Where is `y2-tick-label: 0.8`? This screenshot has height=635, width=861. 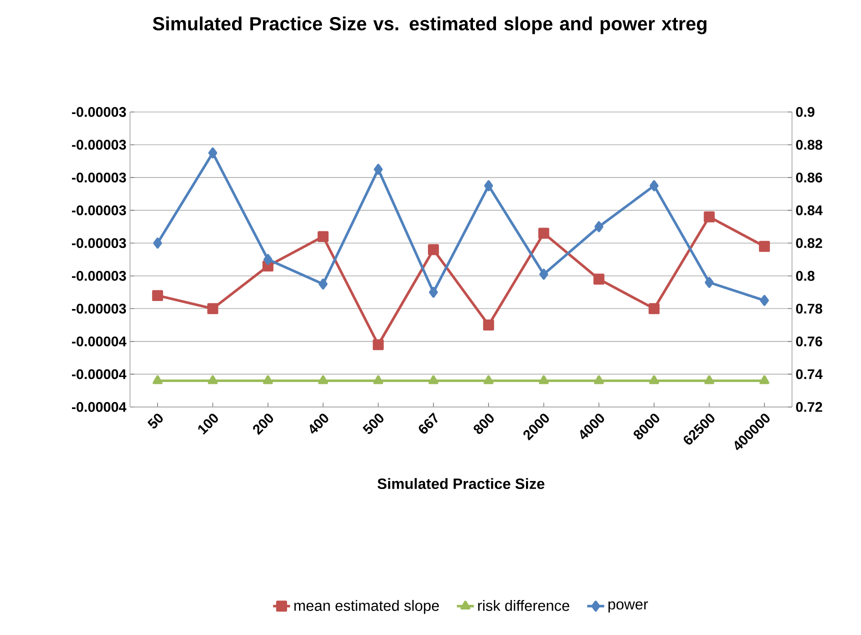
y2-tick-label: 0.8 is located at coordinates (805, 275).